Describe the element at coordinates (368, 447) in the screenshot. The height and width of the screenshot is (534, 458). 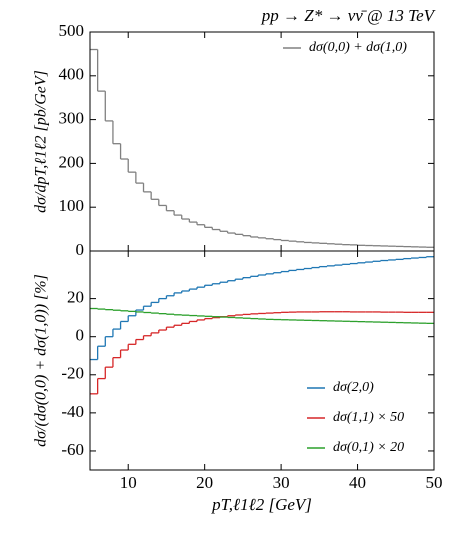
I see `legend-label: dσ(0,1) × 20` at that location.